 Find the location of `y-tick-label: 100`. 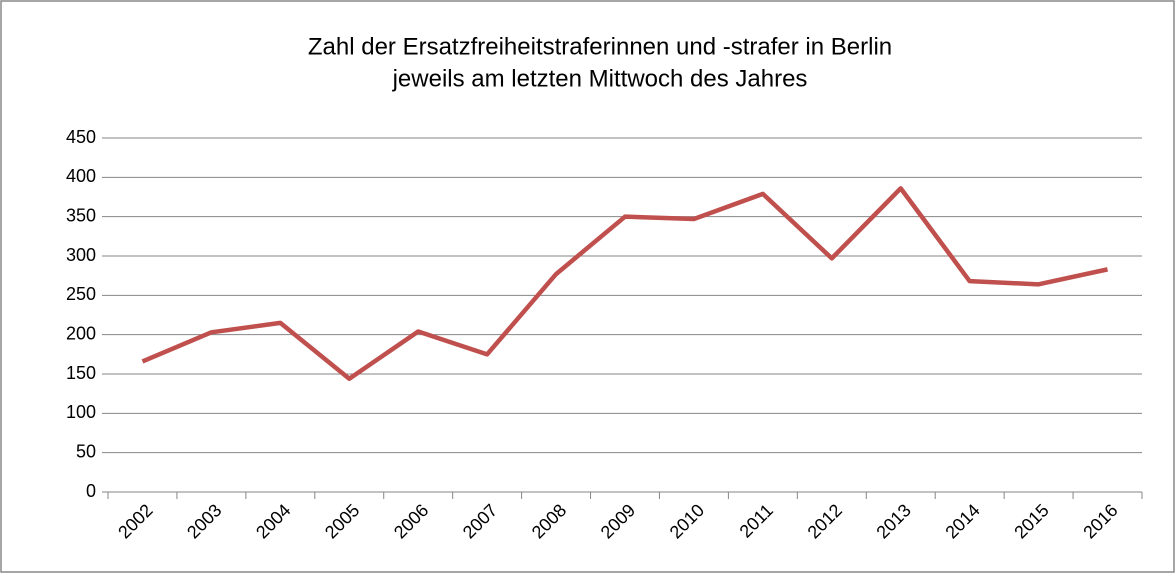

y-tick-label: 100 is located at coordinates (81, 412).